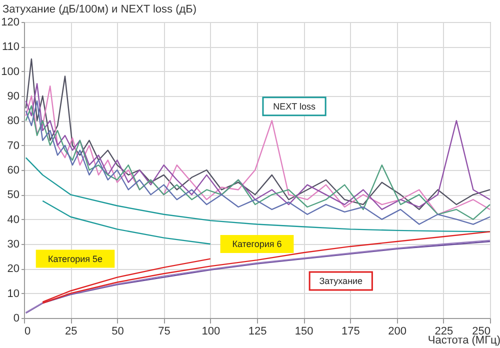 This screenshot has width=500, height=348. What do you see at coordinates (75, 259) in the screenshot?
I see `annotation: Категория 5е` at bounding box center [75, 259].